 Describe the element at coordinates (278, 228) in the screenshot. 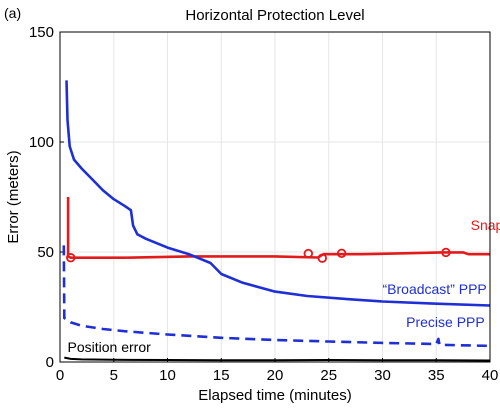

I see `series-line-snapshot` at that location.